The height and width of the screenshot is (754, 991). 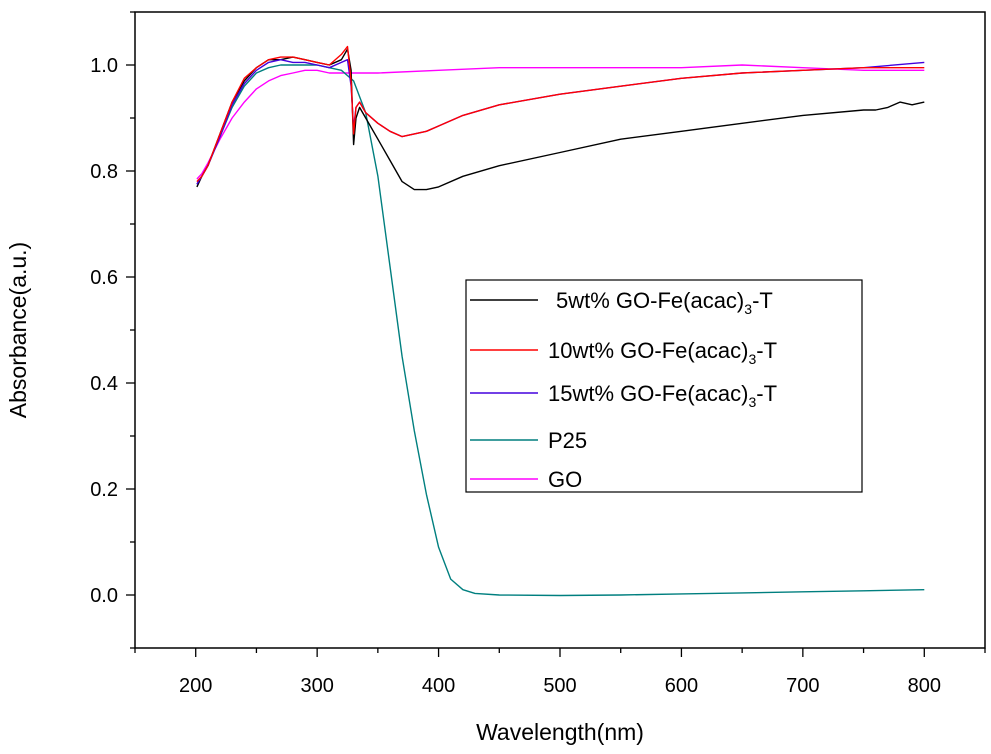 I want to click on legend-label-2: 15wt% GO-Fe(acac)3-T, so click(x=662, y=395).